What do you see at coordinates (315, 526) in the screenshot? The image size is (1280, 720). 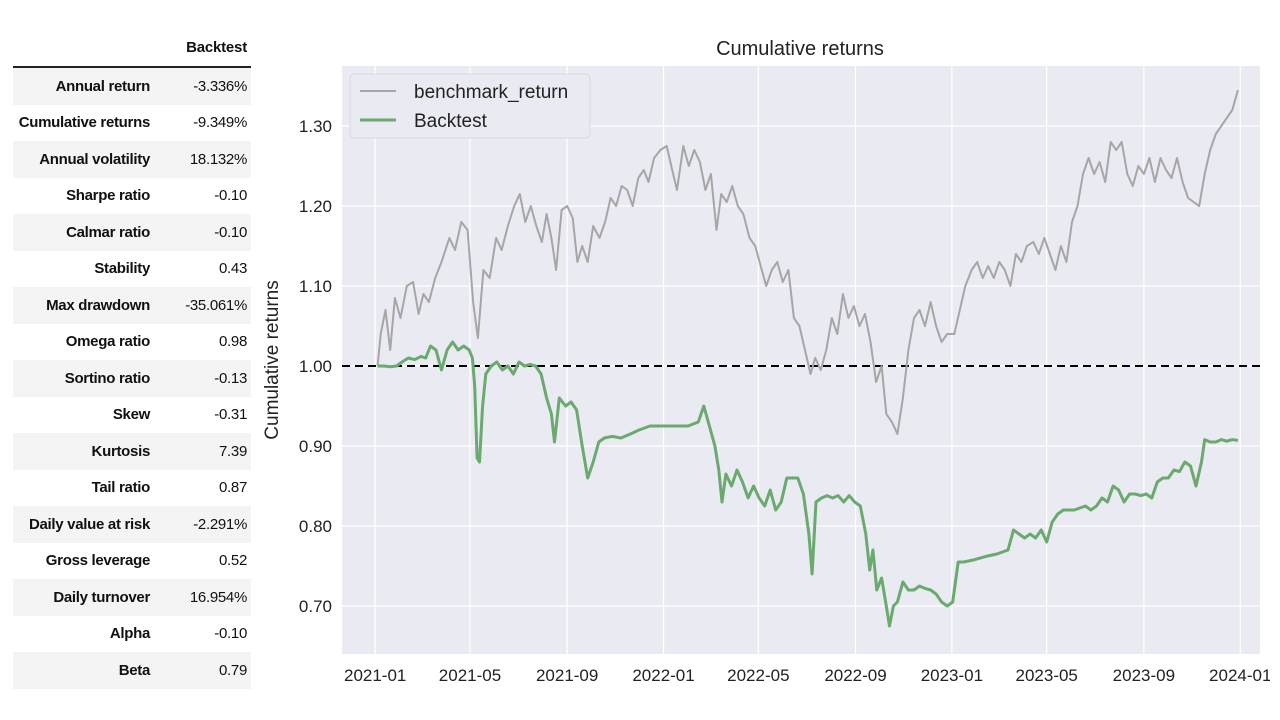 I see `y-tick-label: 0.80` at bounding box center [315, 526].